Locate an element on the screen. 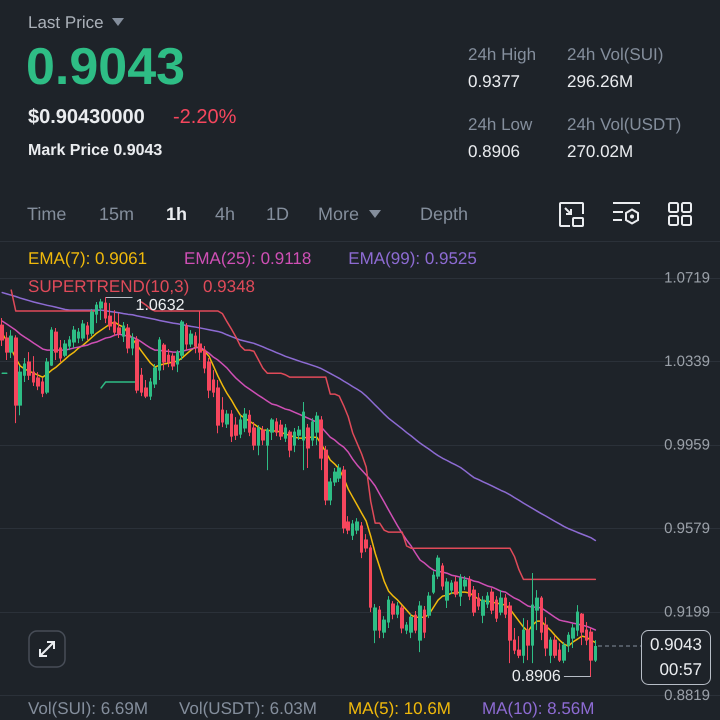 Image resolution: width=720 pixels, height=720 pixels. text: 1D is located at coordinates (278, 214).